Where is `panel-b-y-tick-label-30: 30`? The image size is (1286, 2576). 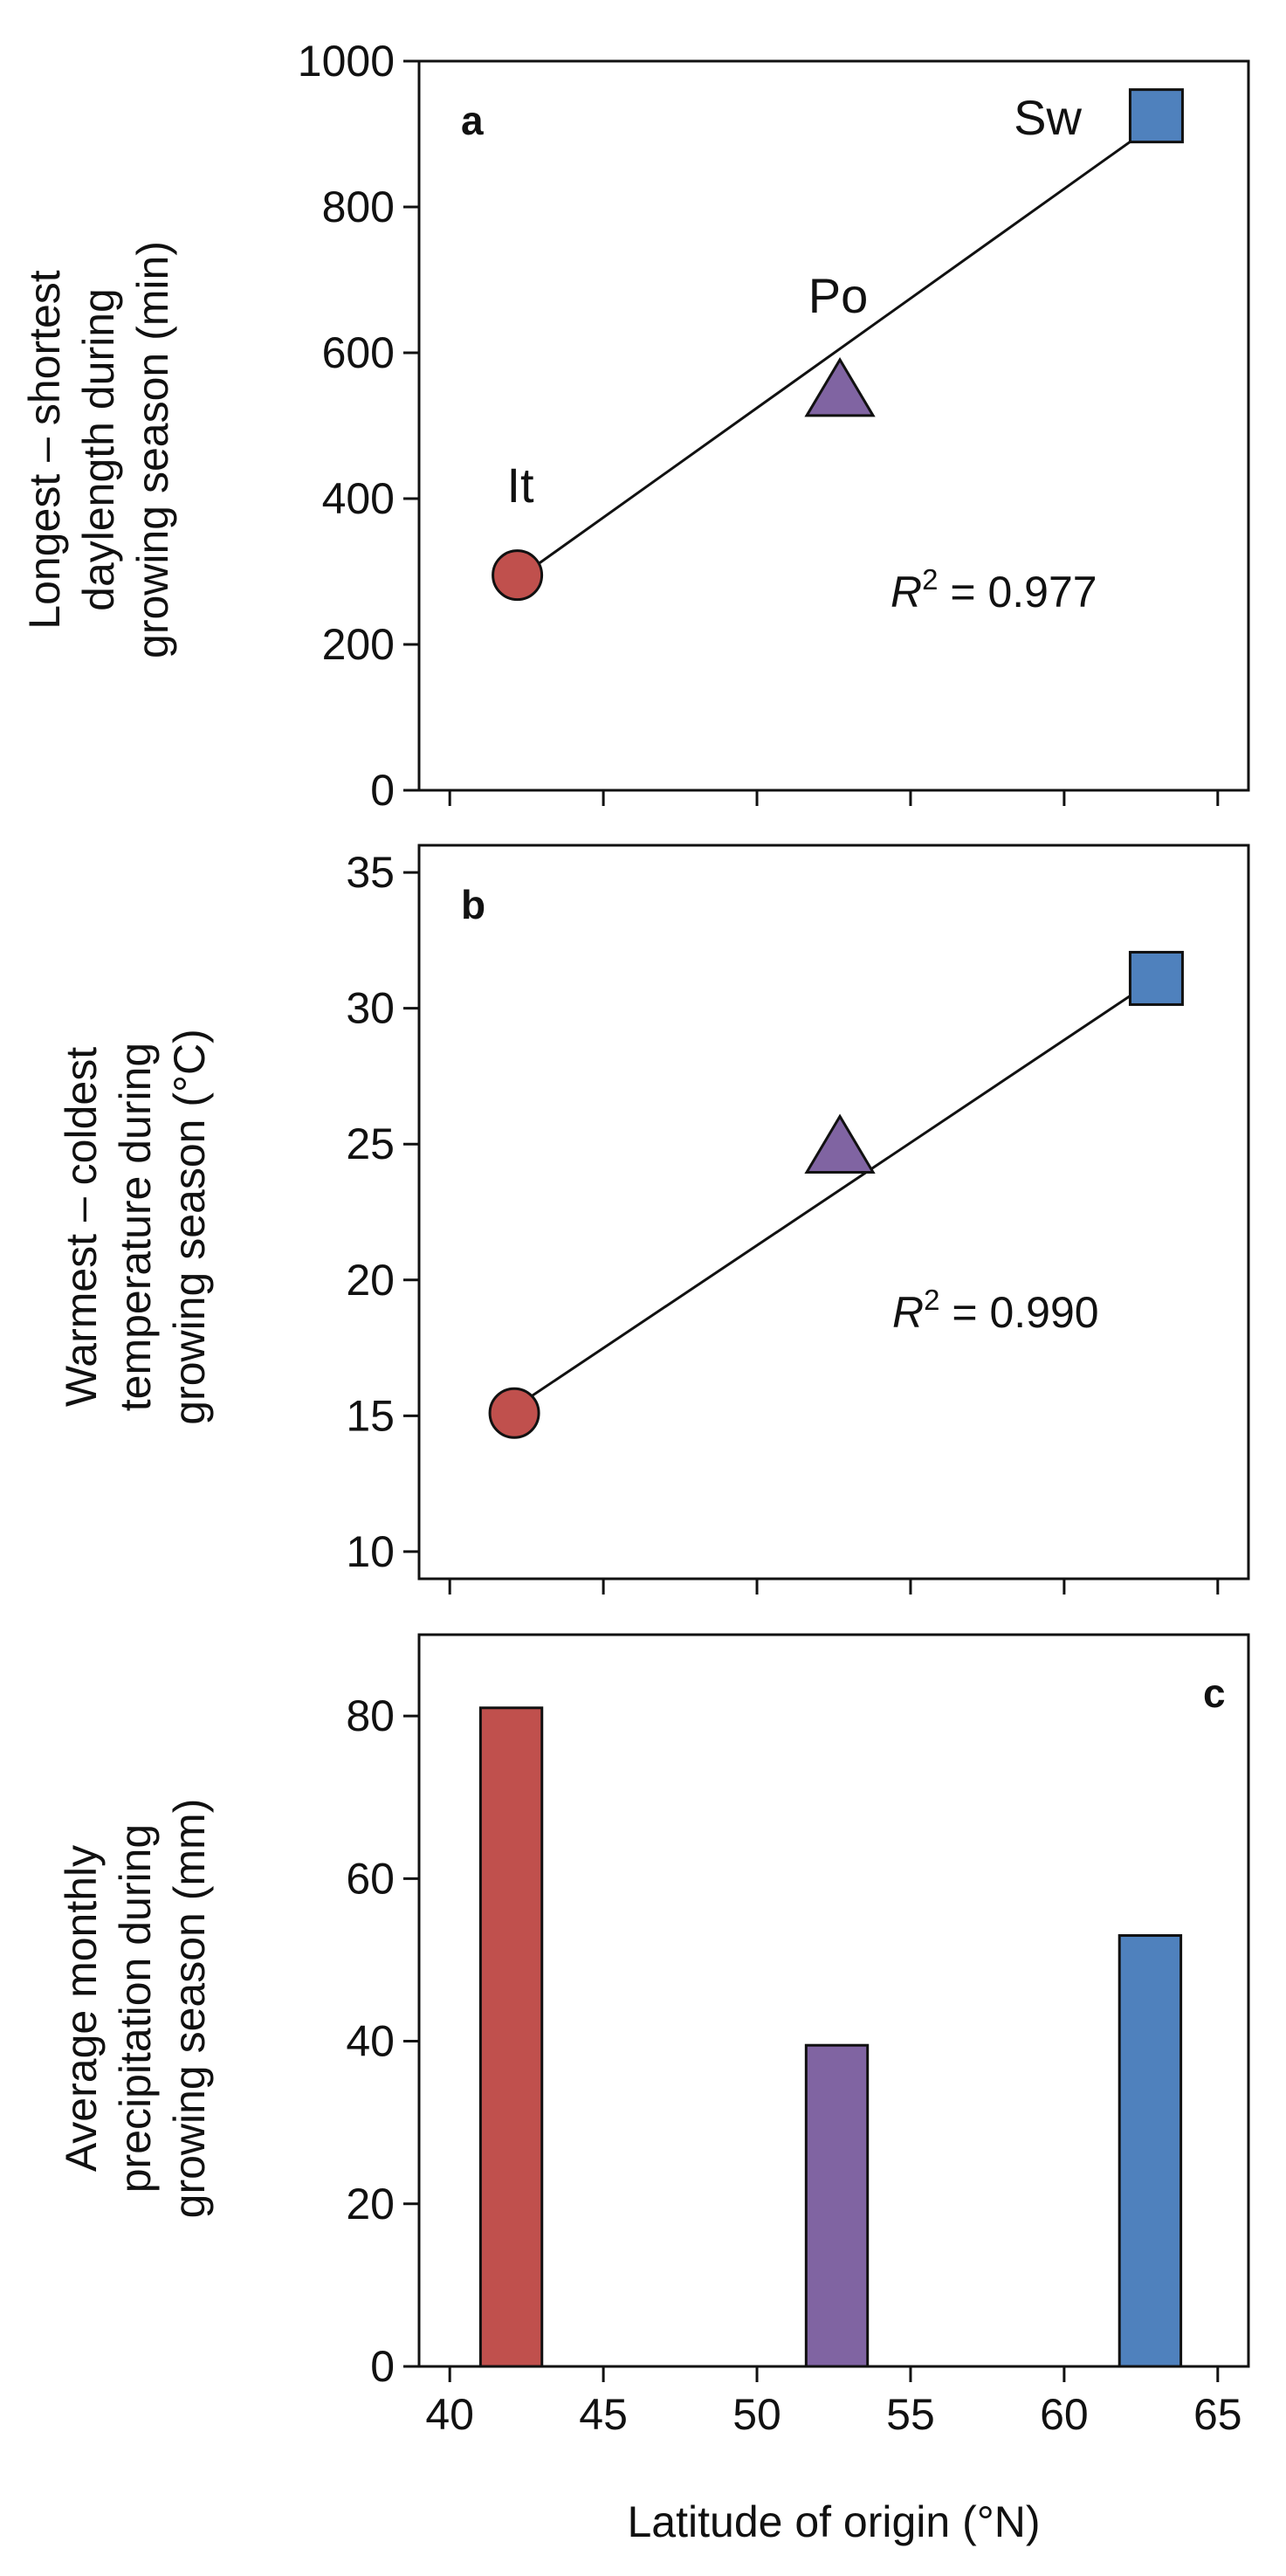
panel-b-y-tick-label-30: 30 is located at coordinates (370, 1008).